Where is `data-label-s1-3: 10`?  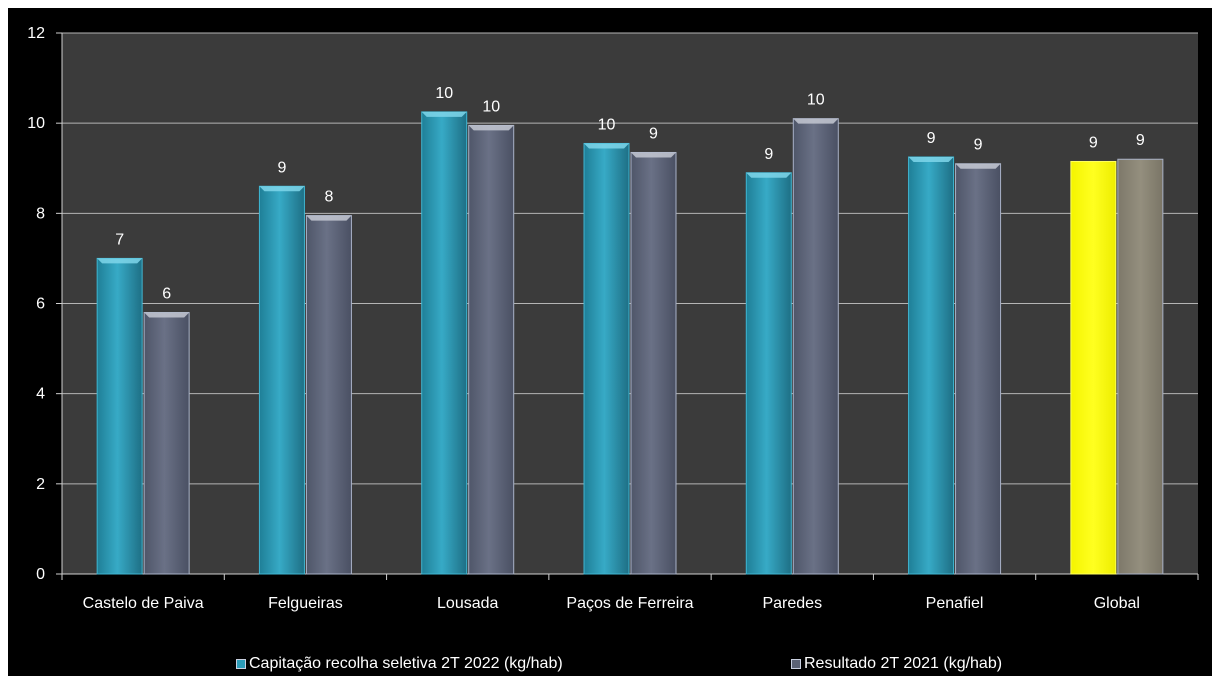
data-label-s1-3: 10 is located at coordinates (607, 124).